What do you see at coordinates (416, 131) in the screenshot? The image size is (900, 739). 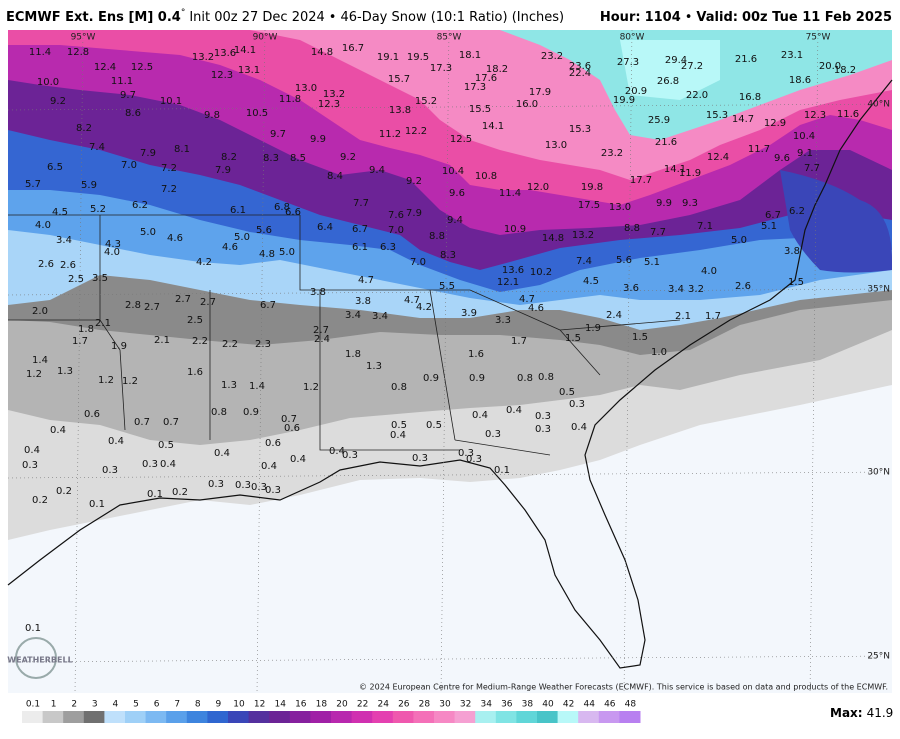 I see `point-label: 12.2` at bounding box center [416, 131].